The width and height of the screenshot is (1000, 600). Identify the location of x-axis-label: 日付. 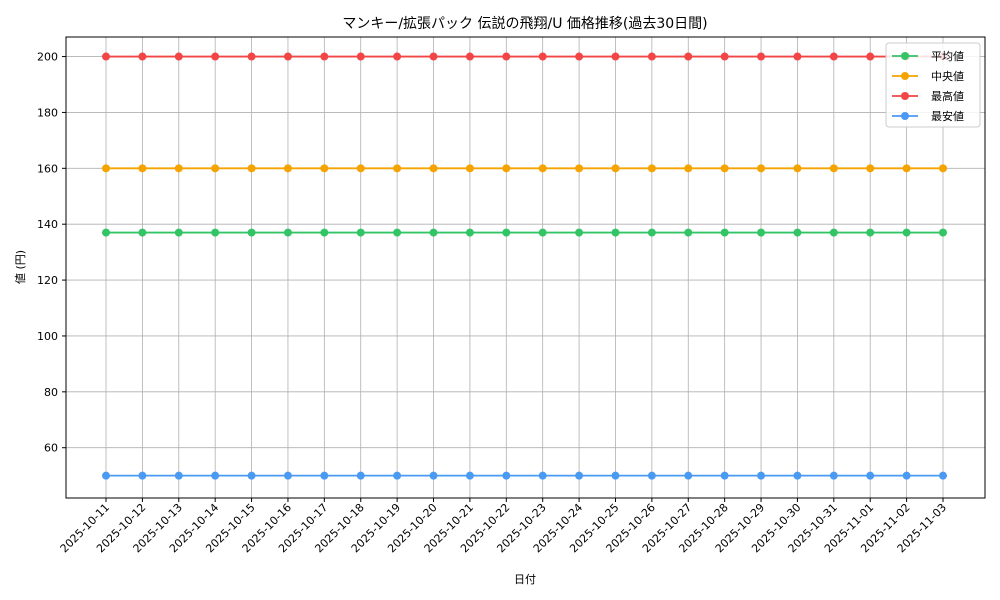
(525, 579).